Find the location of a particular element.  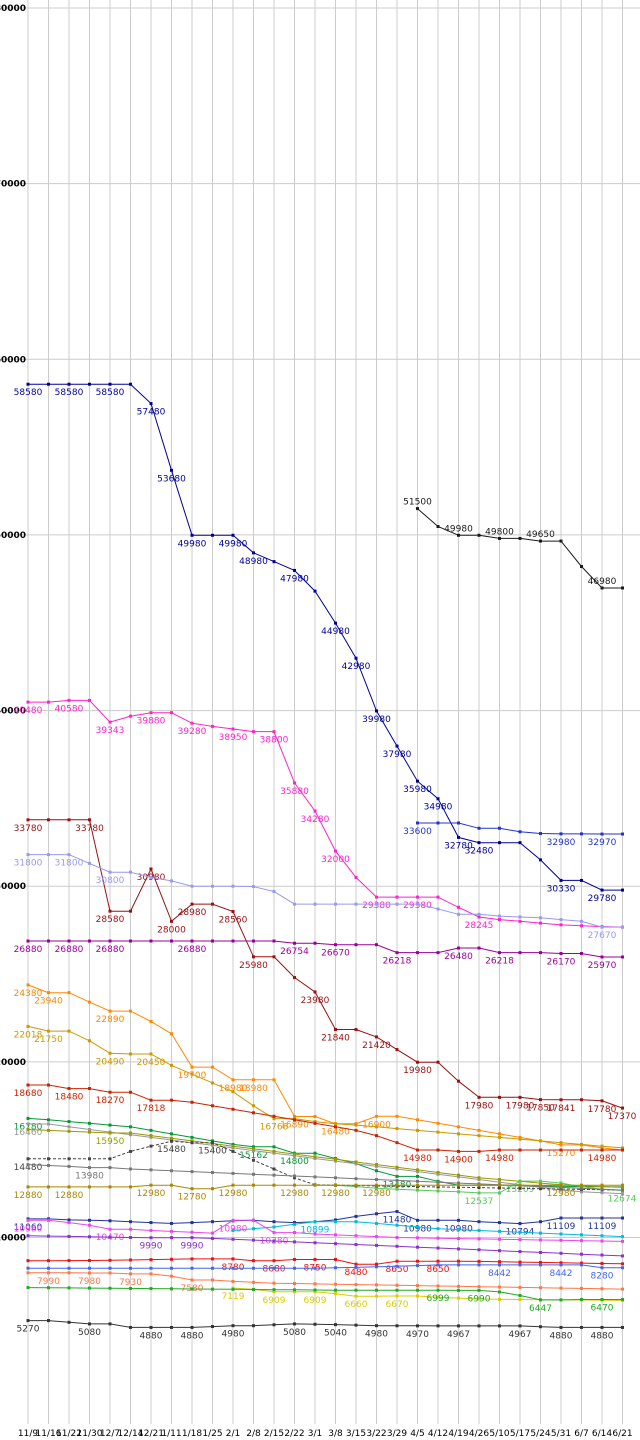

point-value-label: 12980 is located at coordinates (294, 1194).